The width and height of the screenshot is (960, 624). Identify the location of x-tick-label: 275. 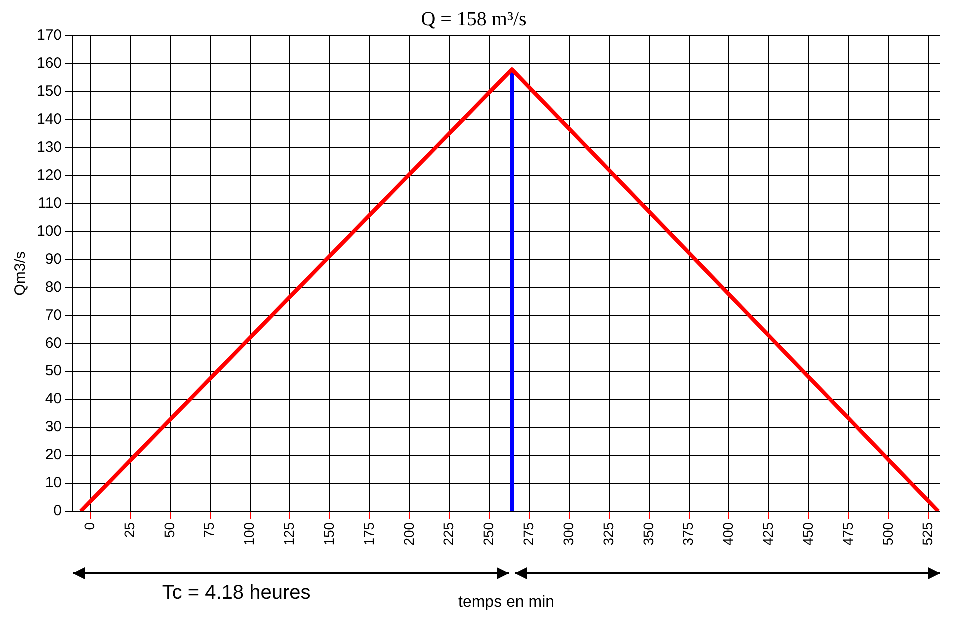
(528, 534).